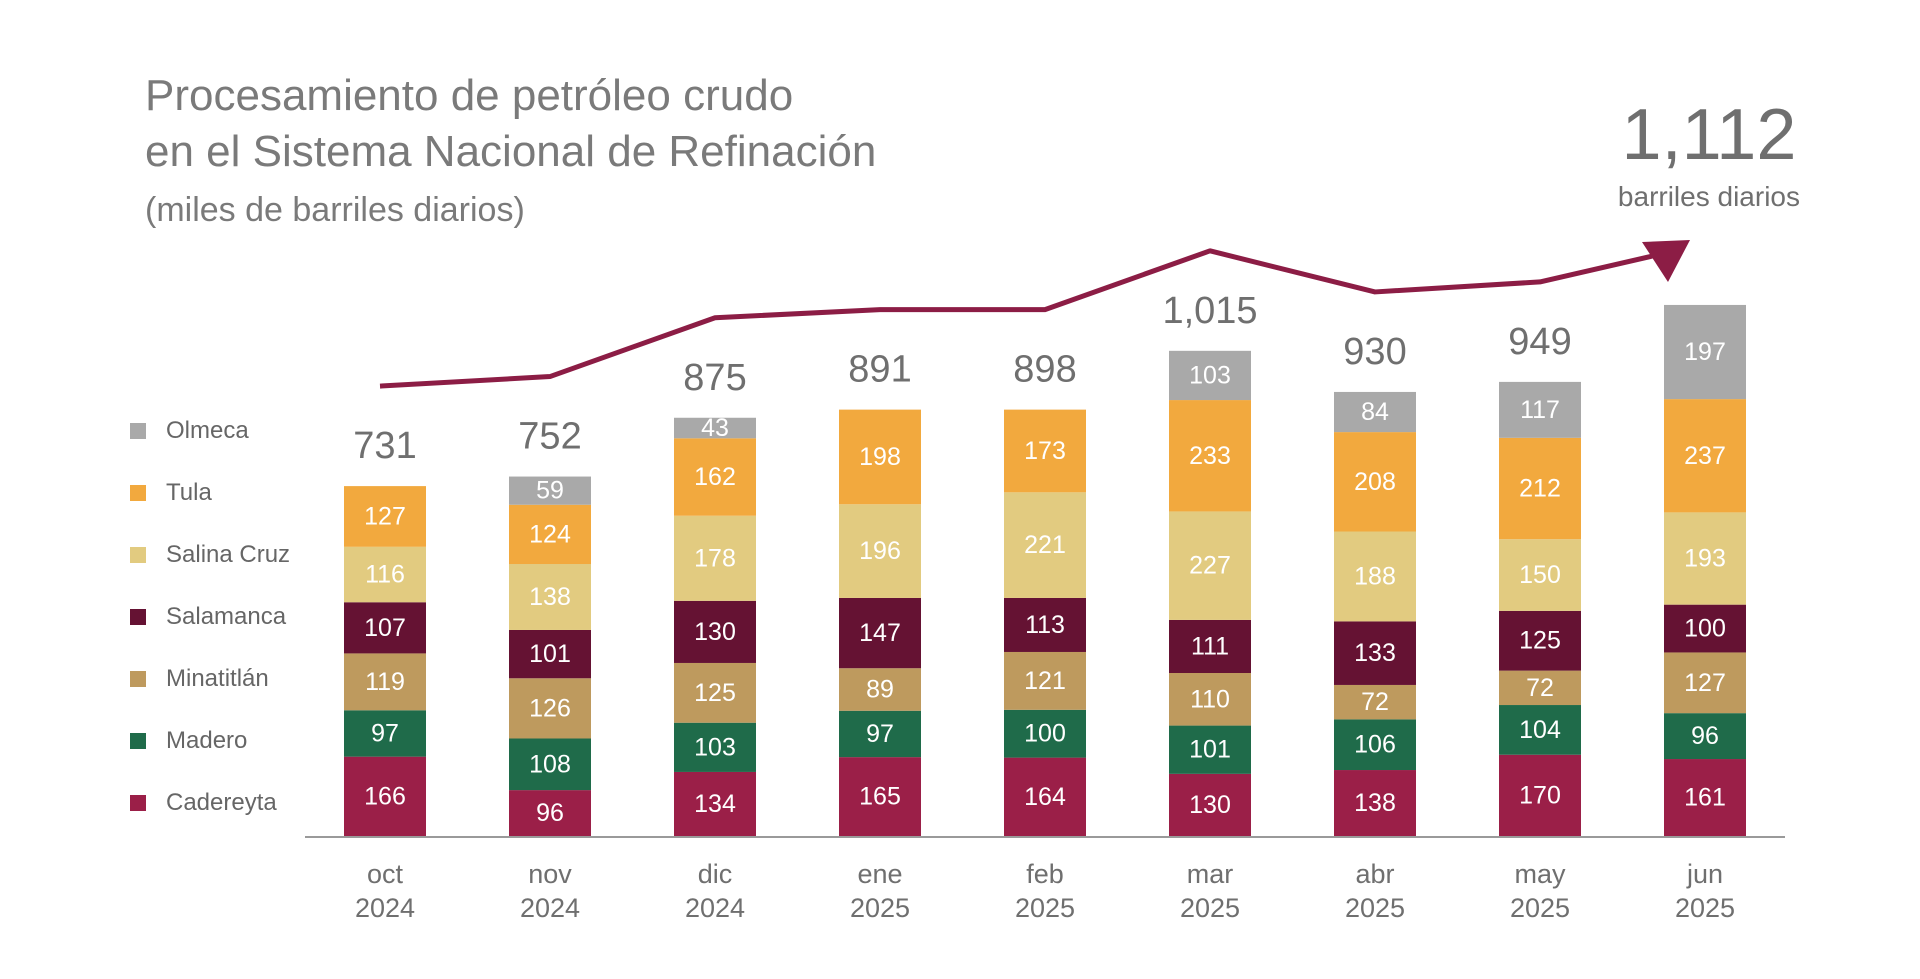 The image size is (1920, 979). I want to click on bar-total-label: 1,015, so click(1209, 311).